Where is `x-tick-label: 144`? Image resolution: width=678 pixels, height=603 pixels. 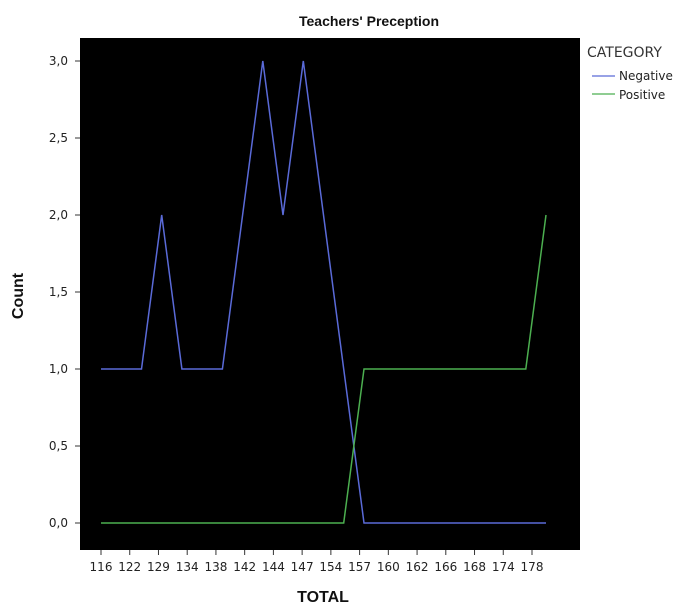
x-tick-label: 144 is located at coordinates (273, 567).